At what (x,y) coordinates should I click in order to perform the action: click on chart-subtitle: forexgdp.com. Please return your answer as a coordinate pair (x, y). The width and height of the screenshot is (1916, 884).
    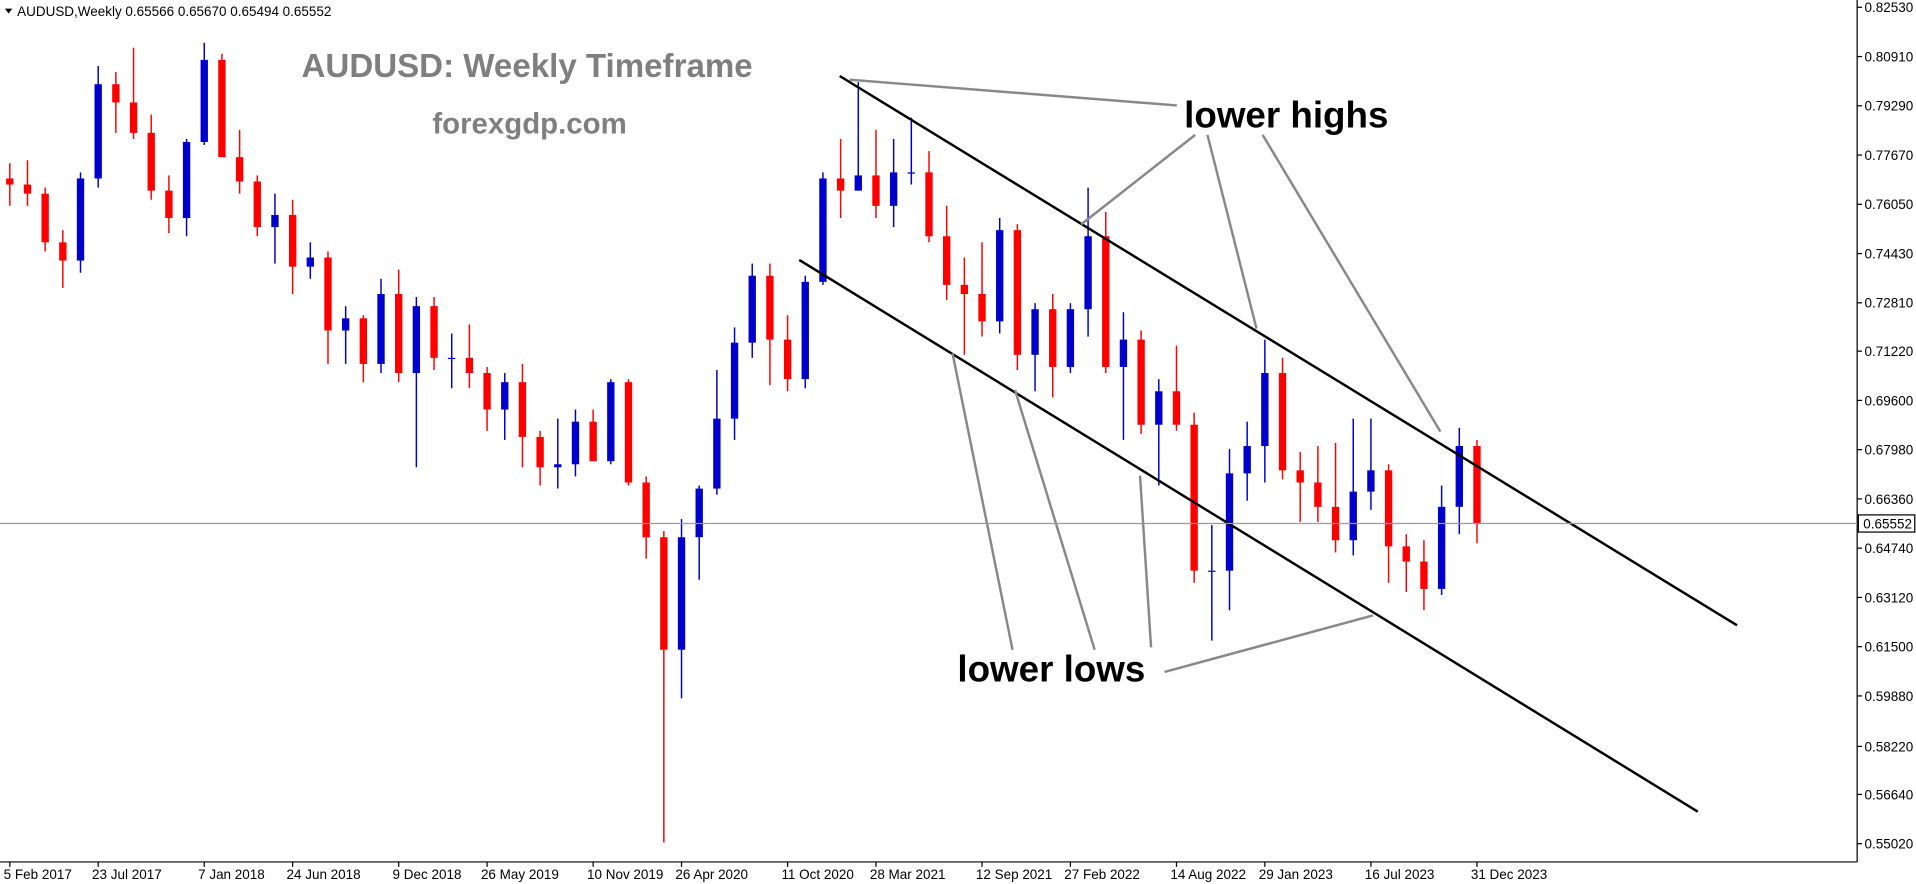
    Looking at the image, I should click on (529, 124).